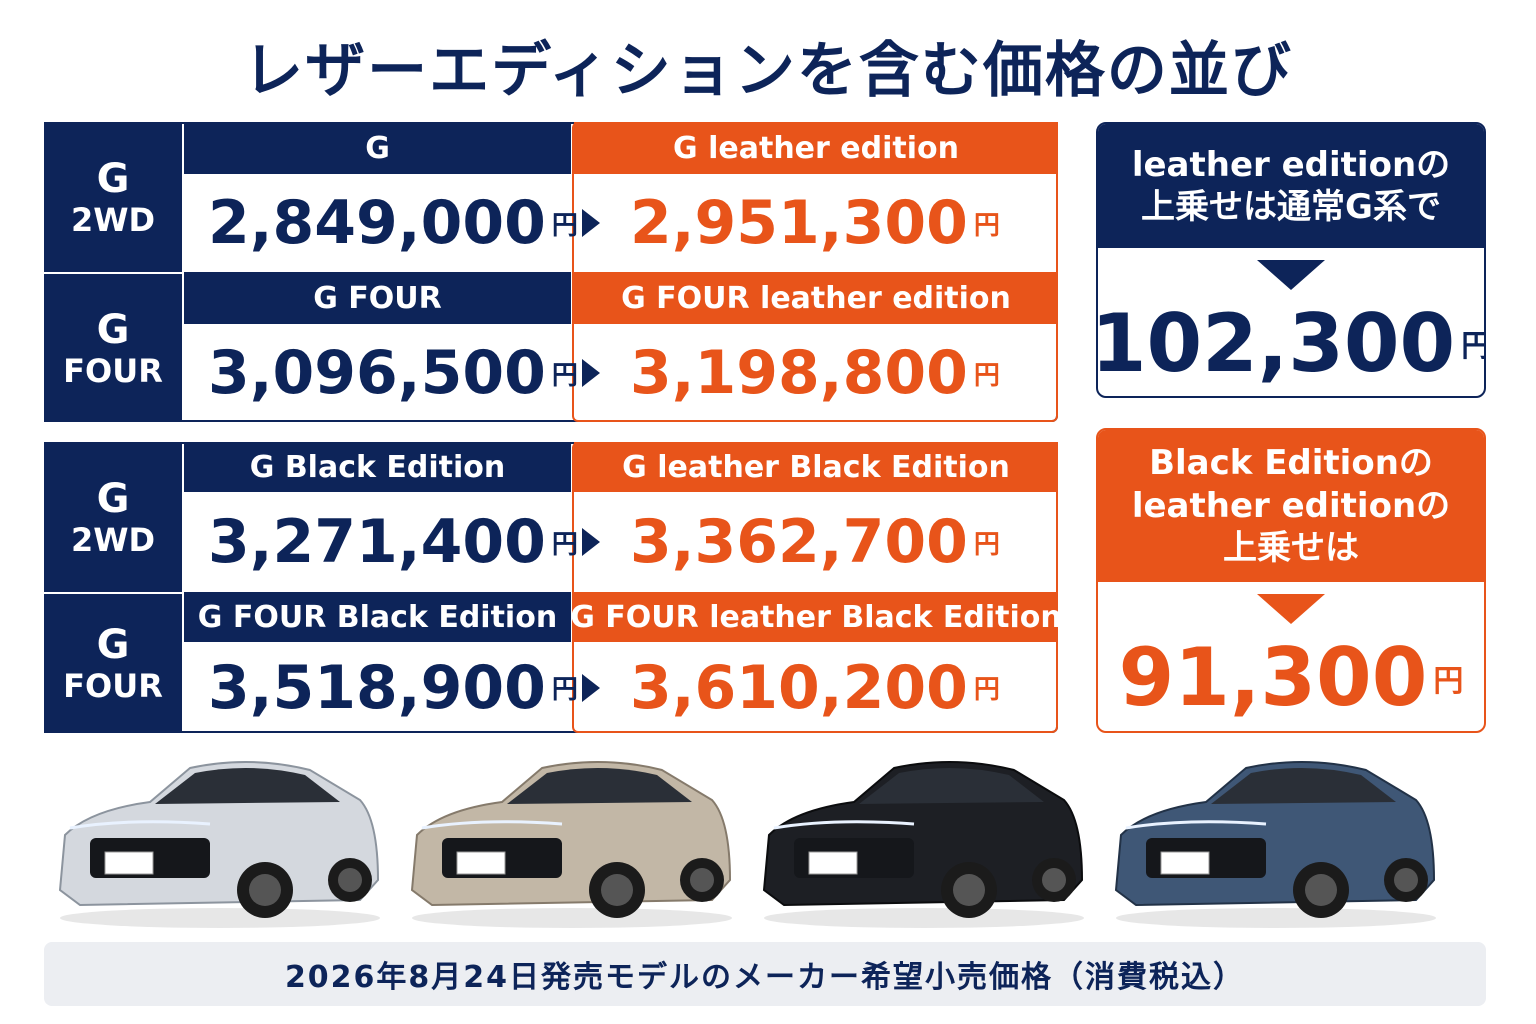 The image size is (1536, 1024). Describe the element at coordinates (377, 148) in the screenshot. I see `base-header: G` at that location.